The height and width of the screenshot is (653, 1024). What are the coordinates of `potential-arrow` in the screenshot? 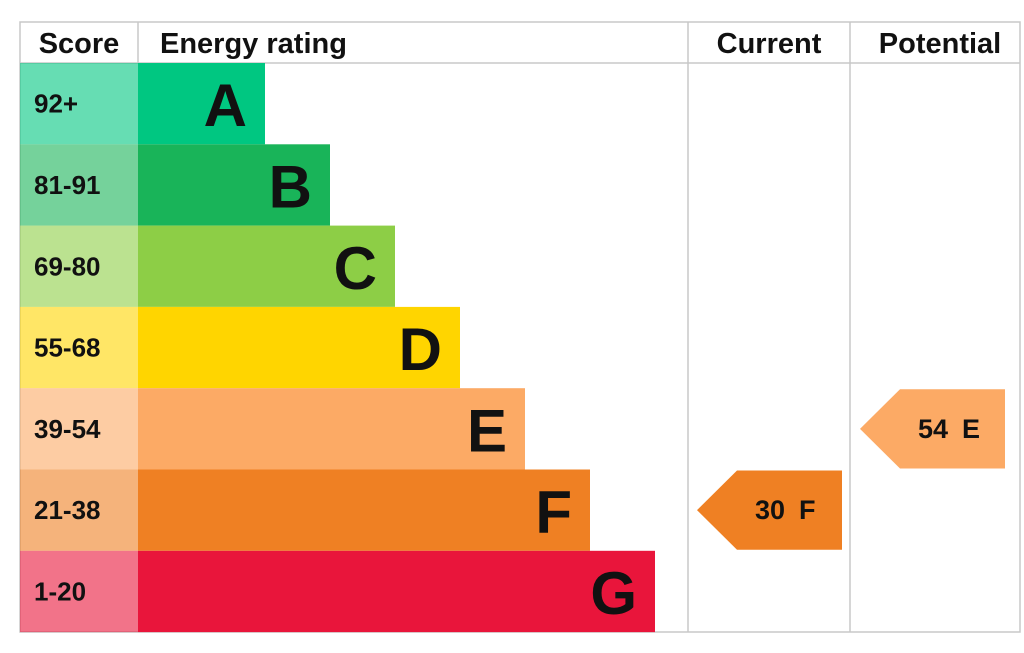 It's located at (932, 429).